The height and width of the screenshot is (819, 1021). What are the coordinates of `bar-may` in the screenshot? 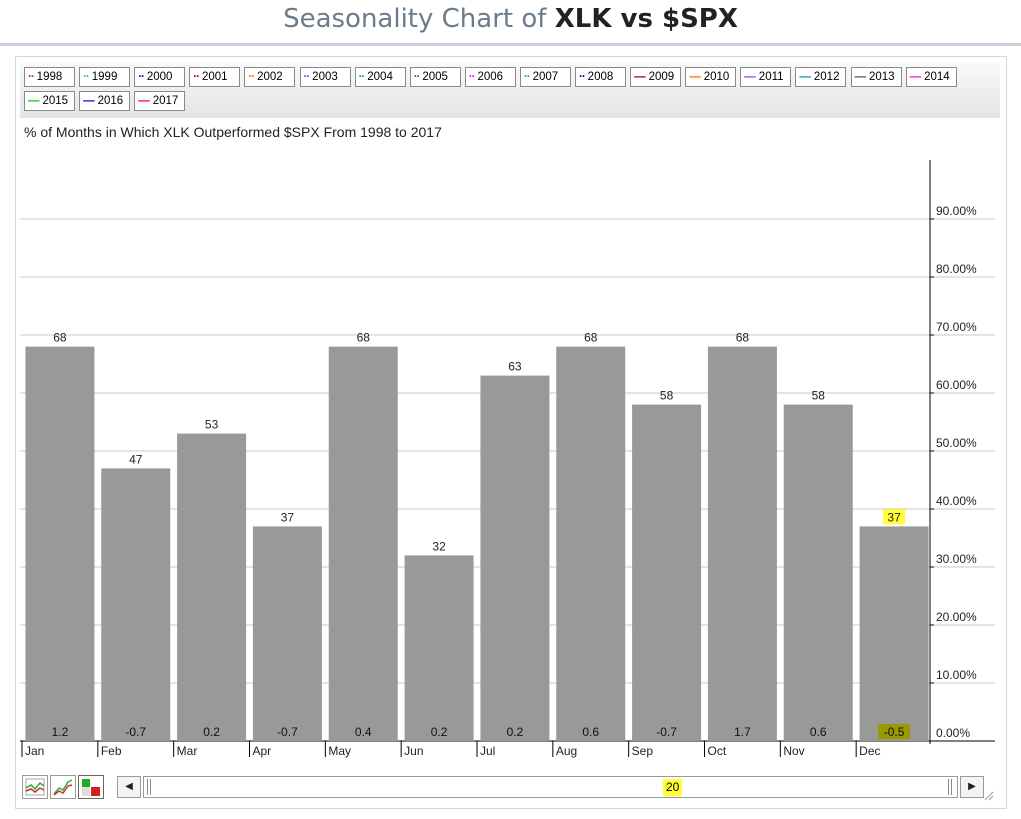 It's located at (363, 543).